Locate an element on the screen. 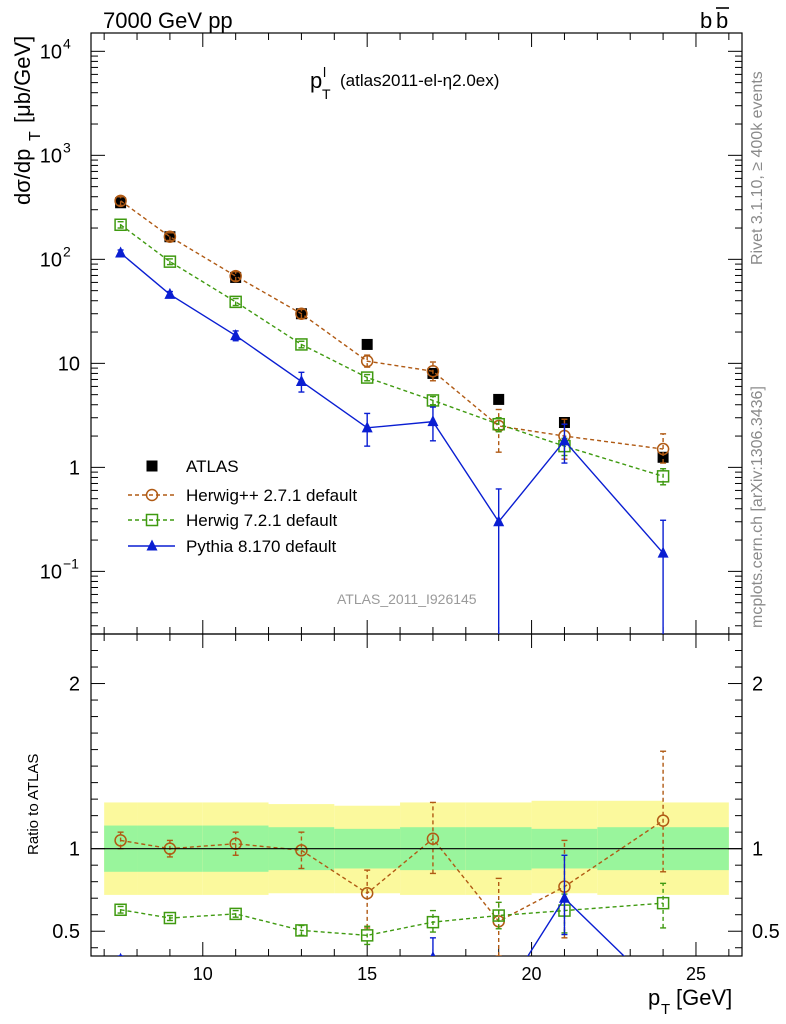 The image size is (786, 1024). x-tick-label: 15 is located at coordinates (367, 974).